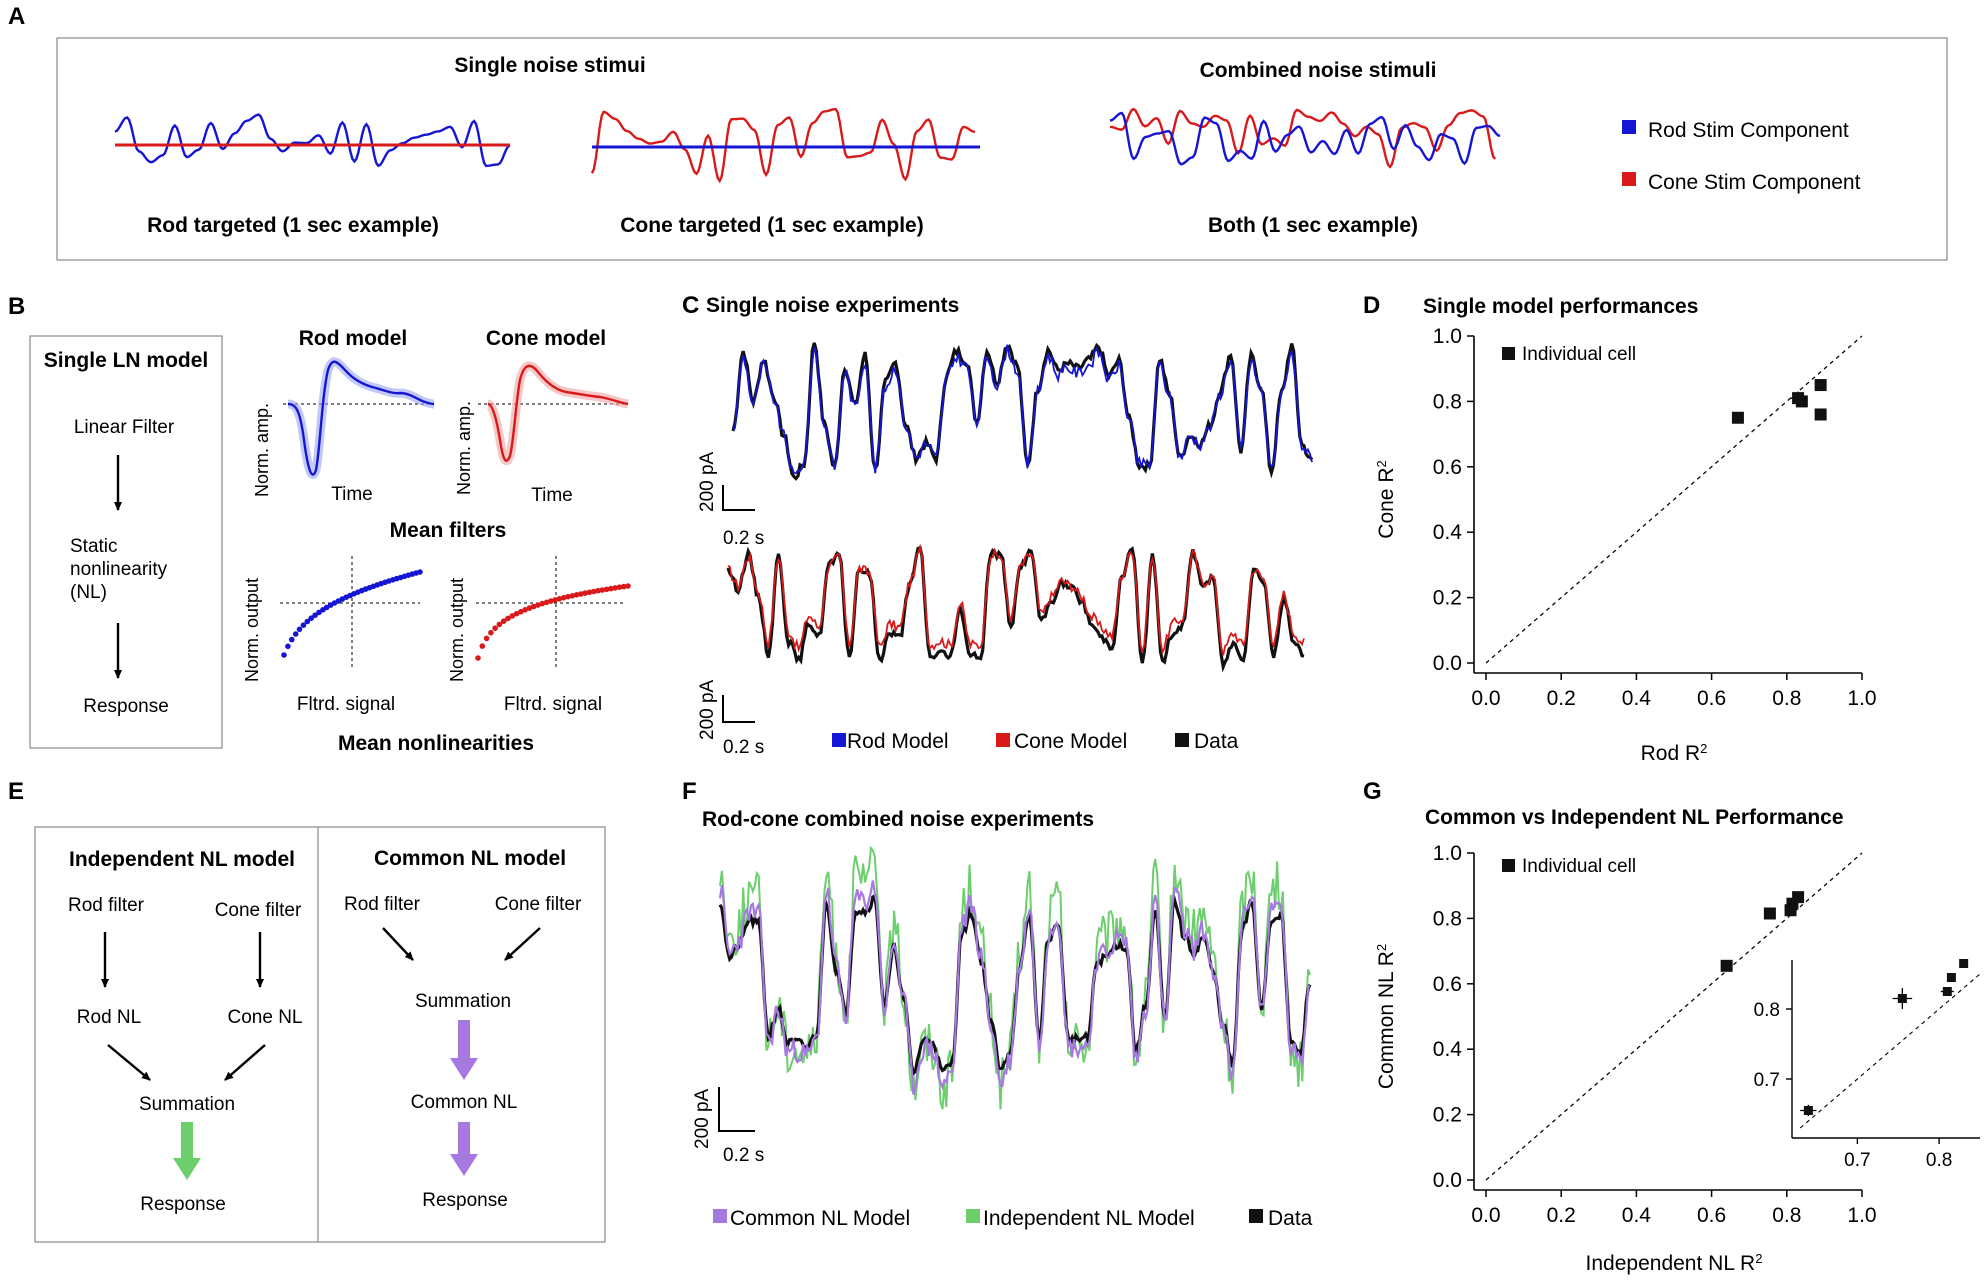 Image resolution: width=1984 pixels, height=1281 pixels. Describe the element at coordinates (353, 338) in the screenshot. I see `rod-model-title: Rod model` at that location.